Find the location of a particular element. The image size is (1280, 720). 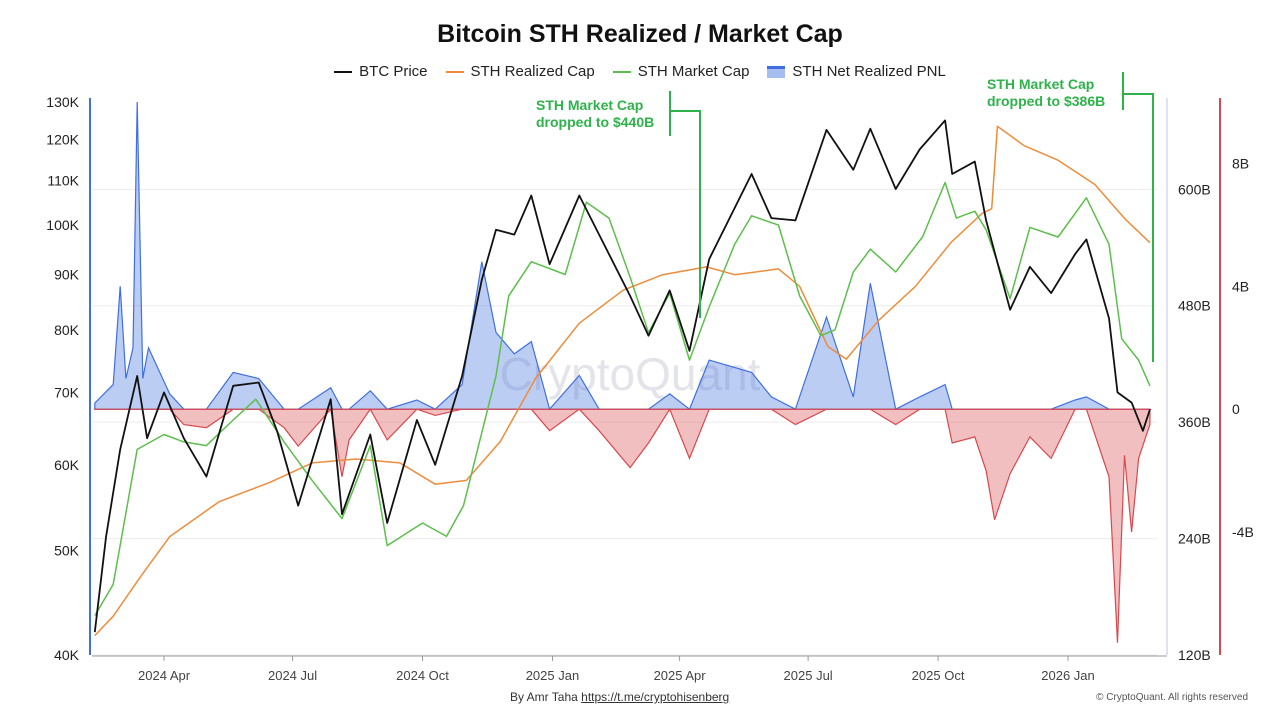

left-tick-label-7: 60K is located at coordinates (67, 465).